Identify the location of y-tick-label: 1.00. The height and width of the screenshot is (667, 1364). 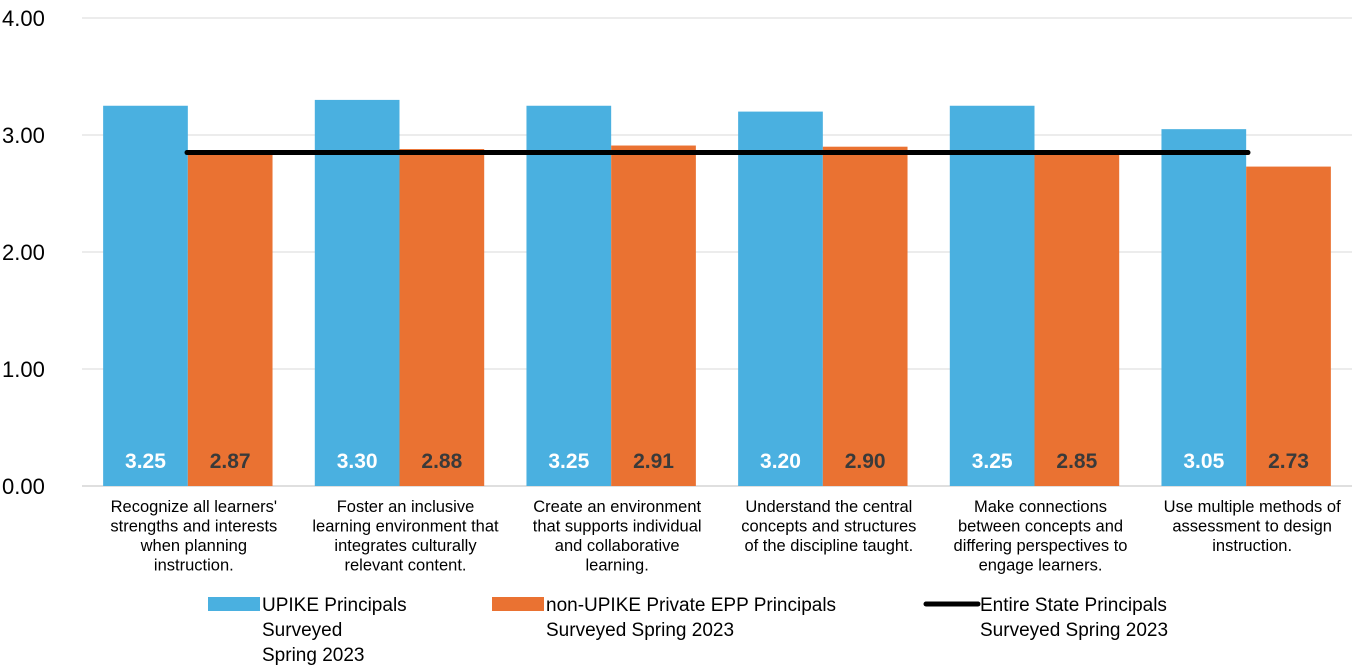
(23, 369).